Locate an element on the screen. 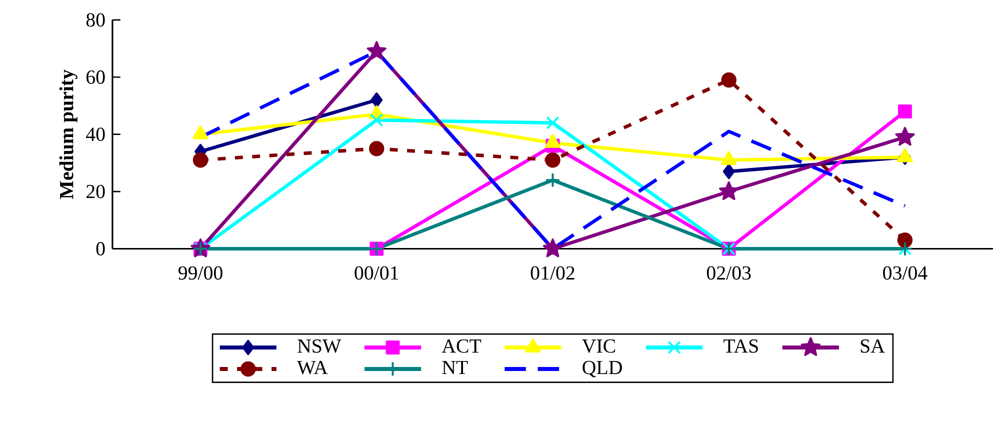 The image size is (997, 424). x-tick-label: 01/02 is located at coordinates (552, 273).